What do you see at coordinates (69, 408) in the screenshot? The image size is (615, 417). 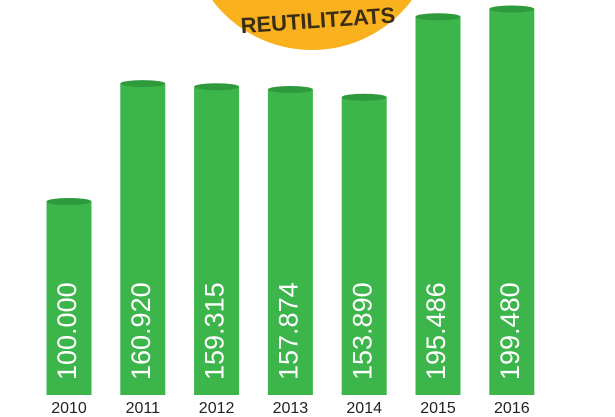 I see `x-tick-label: 2010` at bounding box center [69, 408].